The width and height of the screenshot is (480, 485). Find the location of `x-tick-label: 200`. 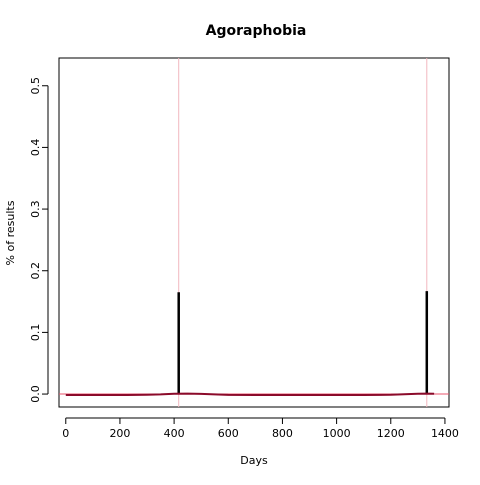

x-tick-label: 200 is located at coordinates (119, 433).